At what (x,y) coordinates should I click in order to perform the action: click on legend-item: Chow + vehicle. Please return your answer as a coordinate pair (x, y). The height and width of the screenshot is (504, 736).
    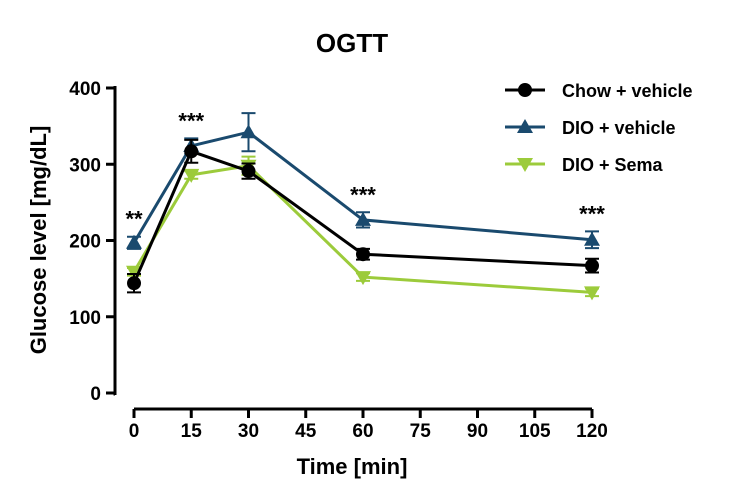
    Looking at the image, I should click on (599, 91).